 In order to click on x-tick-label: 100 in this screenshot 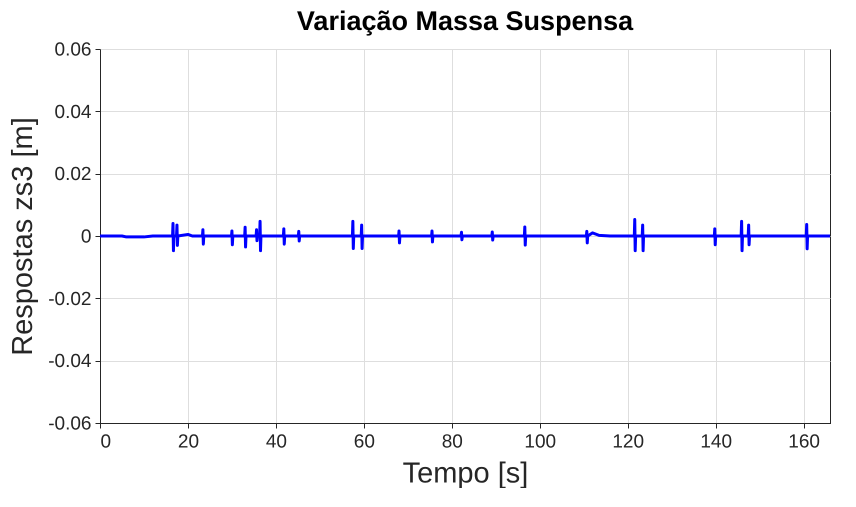, I will do `click(540, 442)`.